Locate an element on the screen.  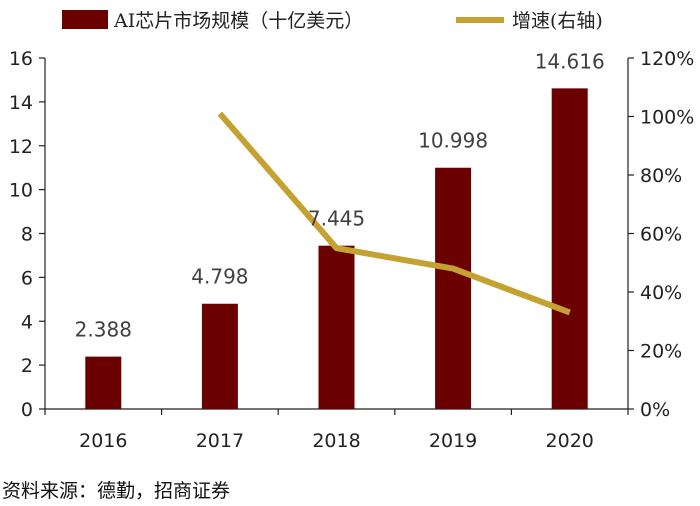
left-axis-tick-label: 8 is located at coordinates (27, 235).